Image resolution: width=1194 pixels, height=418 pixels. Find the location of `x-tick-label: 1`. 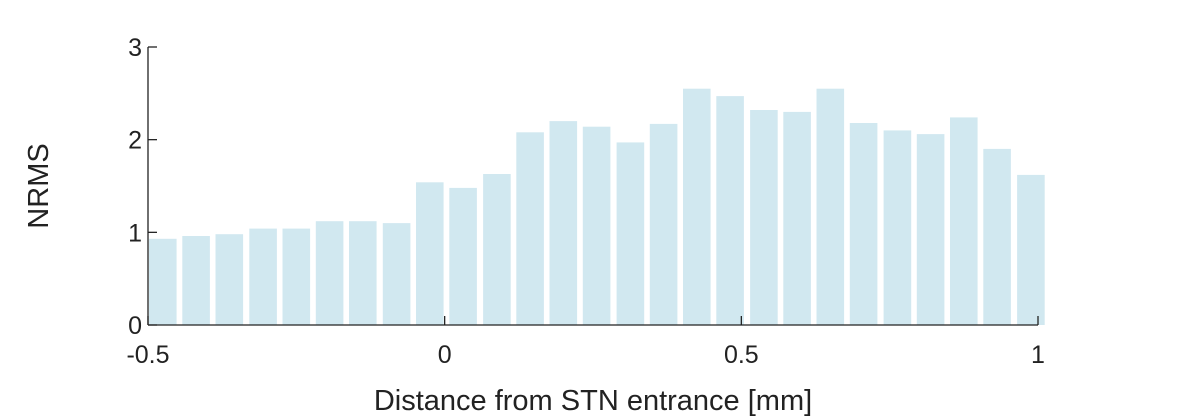

x-tick-label: 1 is located at coordinates (1038, 355).